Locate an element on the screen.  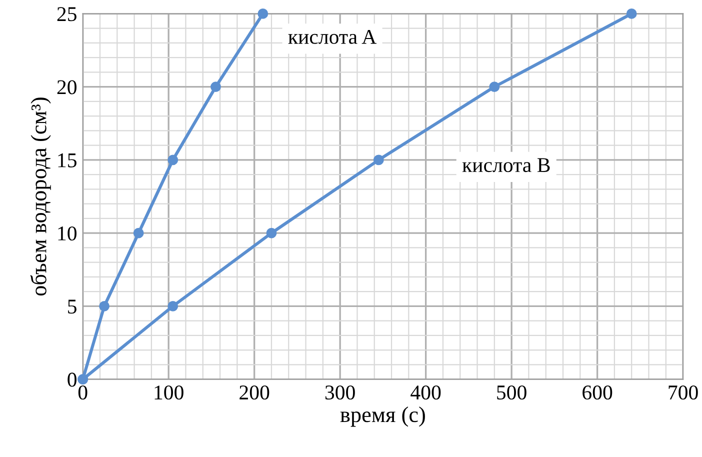
y-tick-label: 0 is located at coordinates (72, 379).